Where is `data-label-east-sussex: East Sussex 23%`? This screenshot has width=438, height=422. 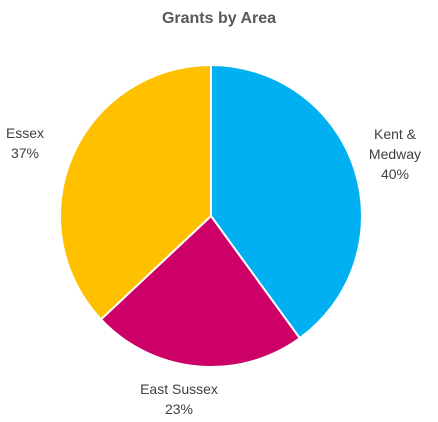
data-label-east-sussex: East Sussex 23% is located at coordinates (179, 399).